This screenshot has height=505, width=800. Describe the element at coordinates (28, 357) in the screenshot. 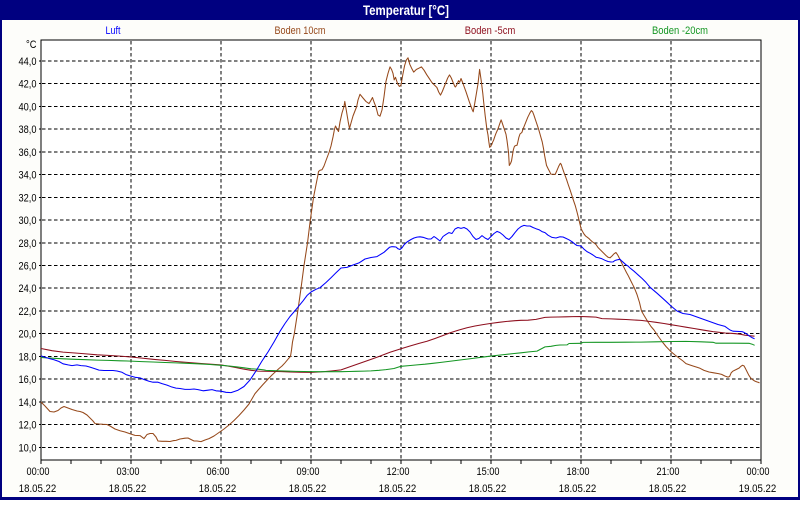

I see `svg-text: 18,0` at that location.